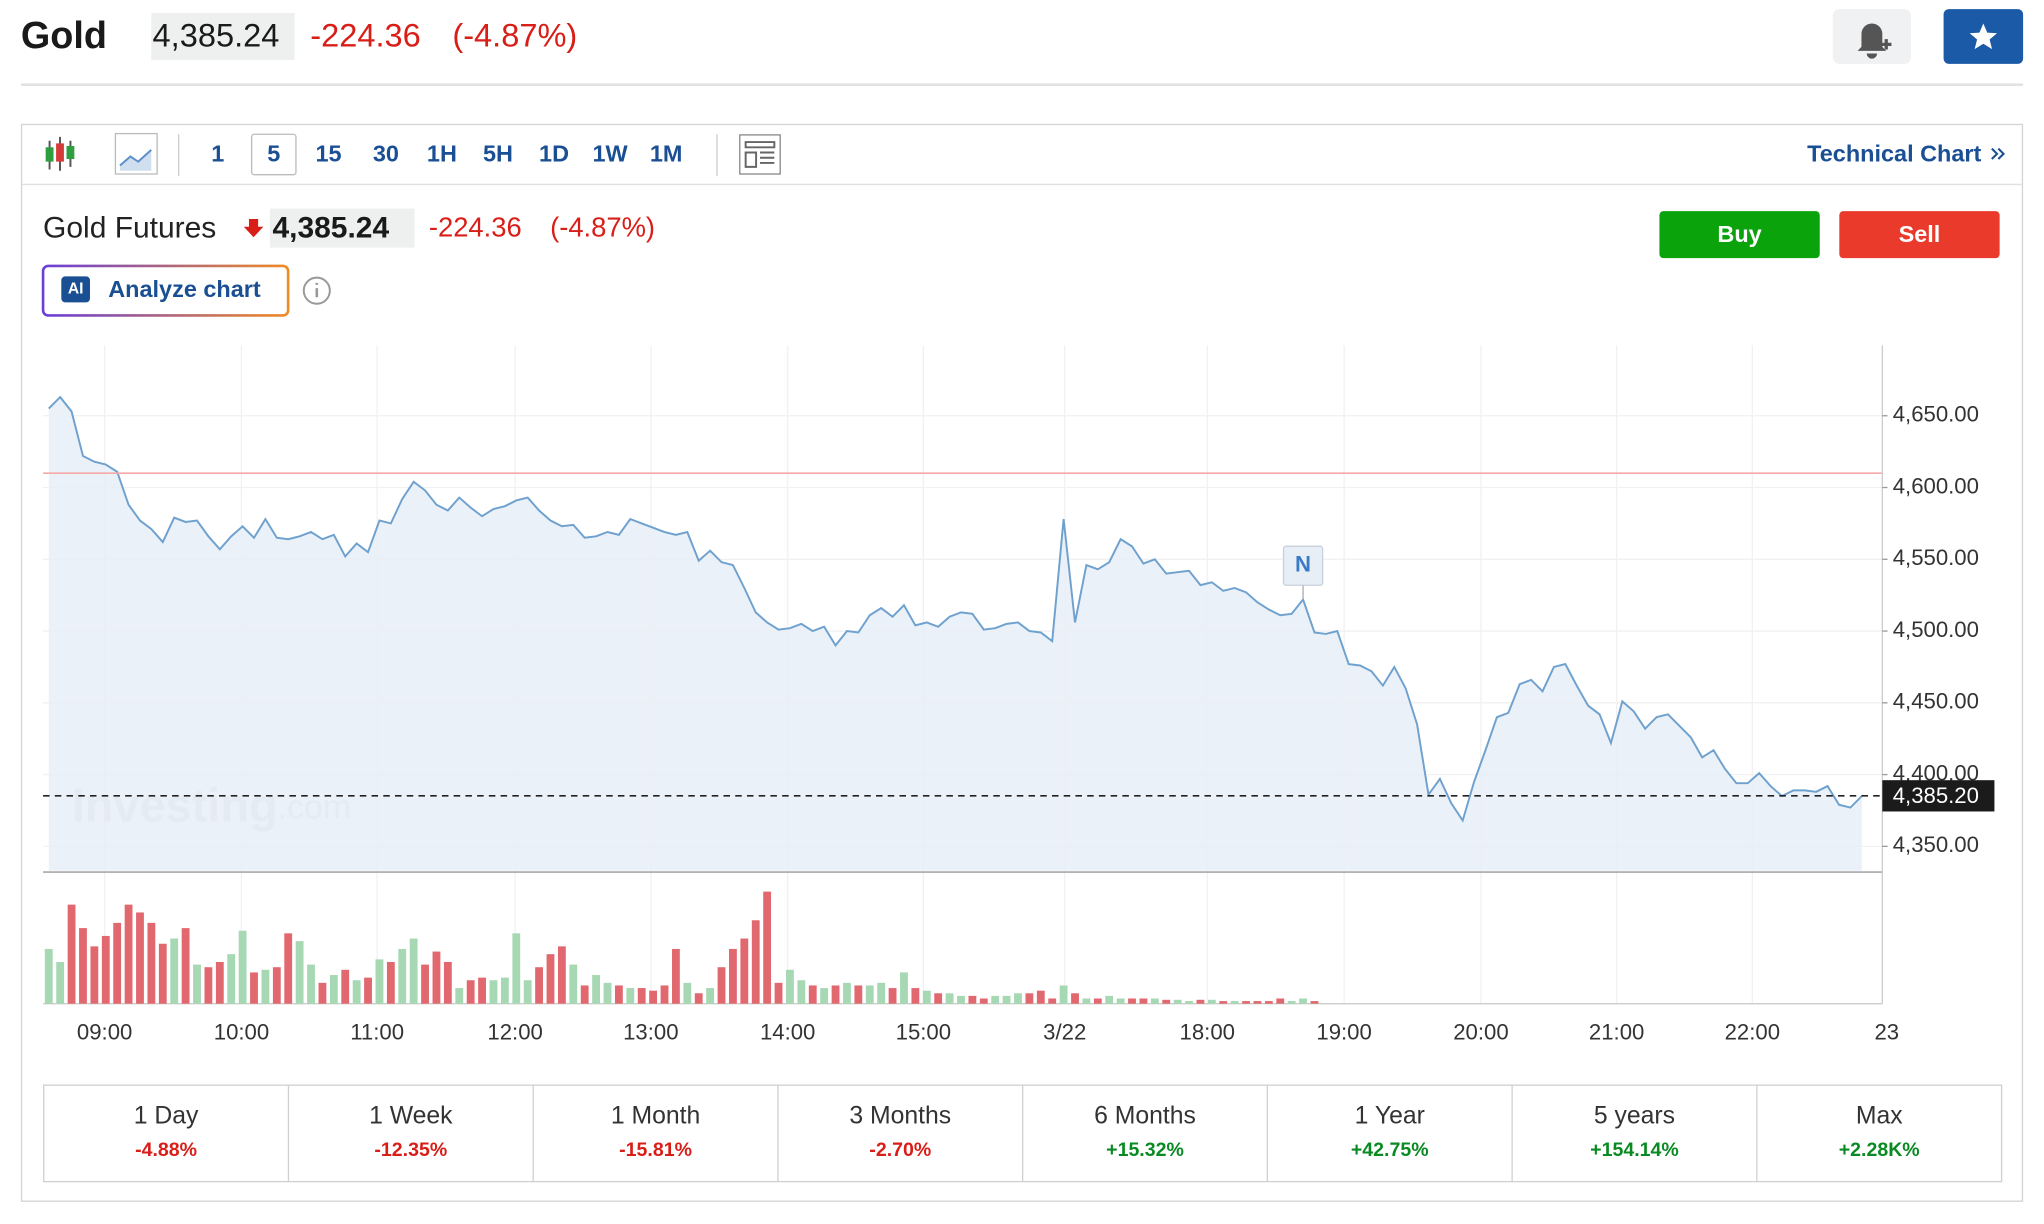  Describe the element at coordinates (760, 154) in the screenshot. I see `layout-icon` at that location.